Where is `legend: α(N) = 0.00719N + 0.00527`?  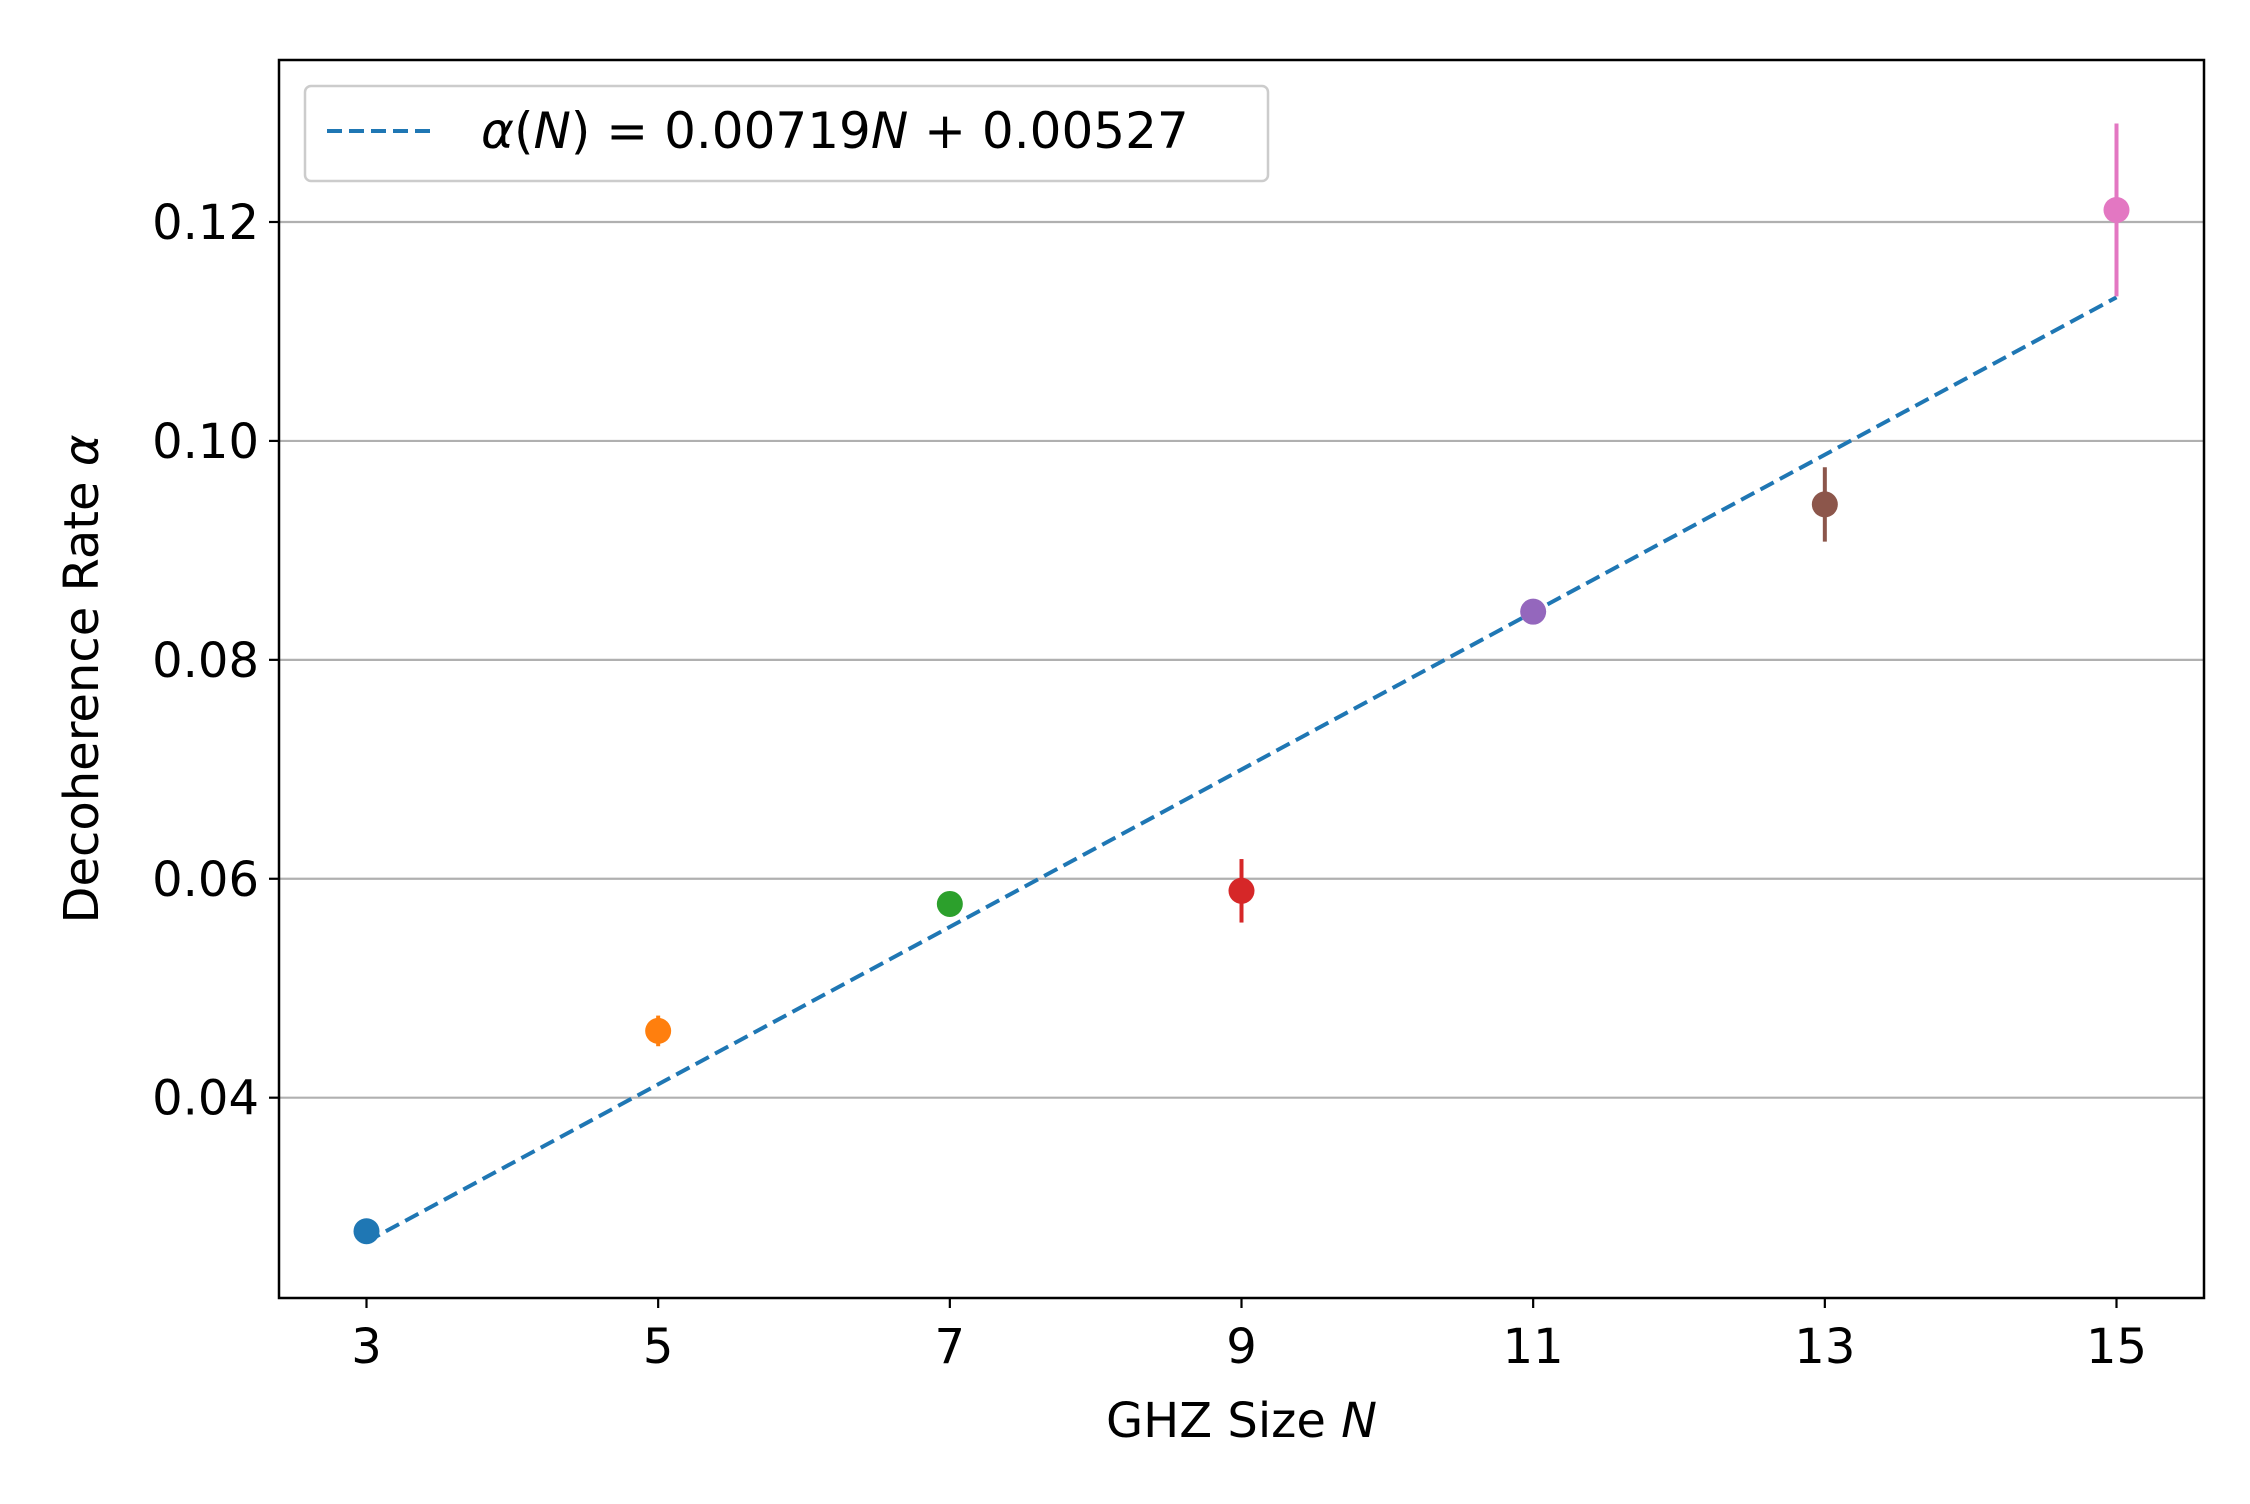 legend: α(N) = 0.00719N + 0.00527 is located at coordinates (786, 133).